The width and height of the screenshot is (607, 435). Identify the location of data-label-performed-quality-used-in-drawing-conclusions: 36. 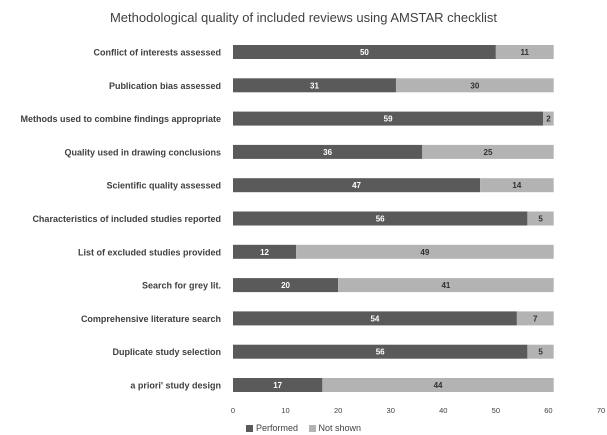
(327, 152).